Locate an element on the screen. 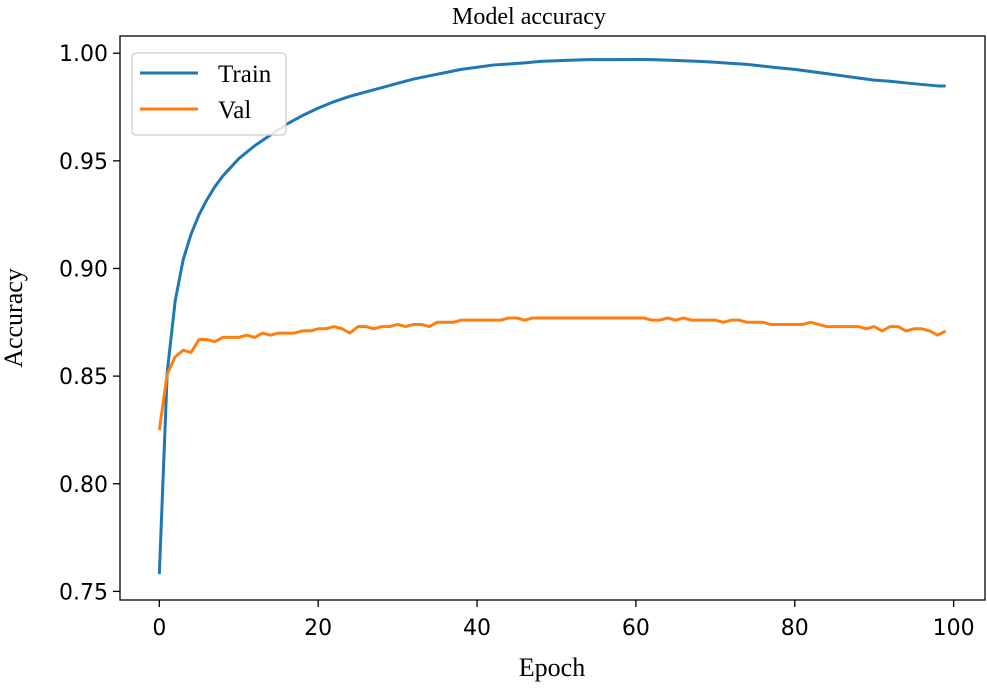 Image resolution: width=987 pixels, height=688 pixels. x-axis-ticks: 0 20 40 60 80 100 is located at coordinates (563, 620).